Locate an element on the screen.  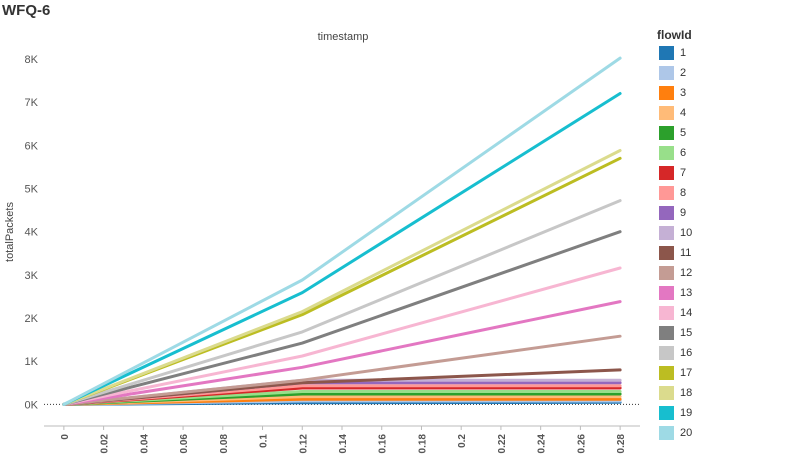
x-tick-label: 0.14 is located at coordinates (343, 444).